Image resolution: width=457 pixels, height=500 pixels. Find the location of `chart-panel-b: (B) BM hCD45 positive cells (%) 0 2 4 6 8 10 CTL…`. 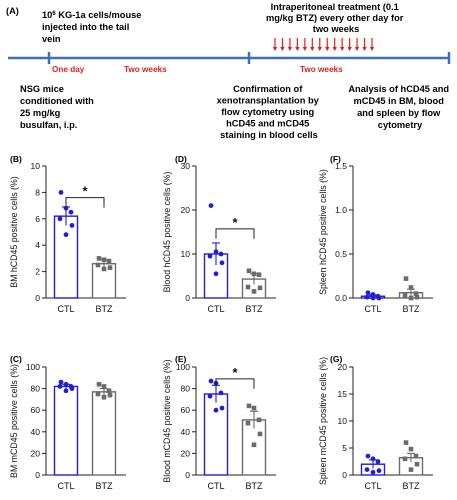

chart-panel-b: (B) BM hCD45 positive cells (%) 0 2 4 6 8 10 CTL… is located at coordinates (67, 234).